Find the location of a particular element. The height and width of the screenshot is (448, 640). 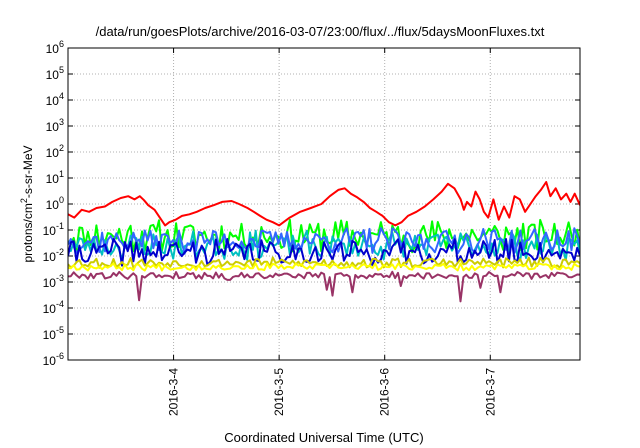

y-tick-exp: 6 is located at coordinates (61, 44).